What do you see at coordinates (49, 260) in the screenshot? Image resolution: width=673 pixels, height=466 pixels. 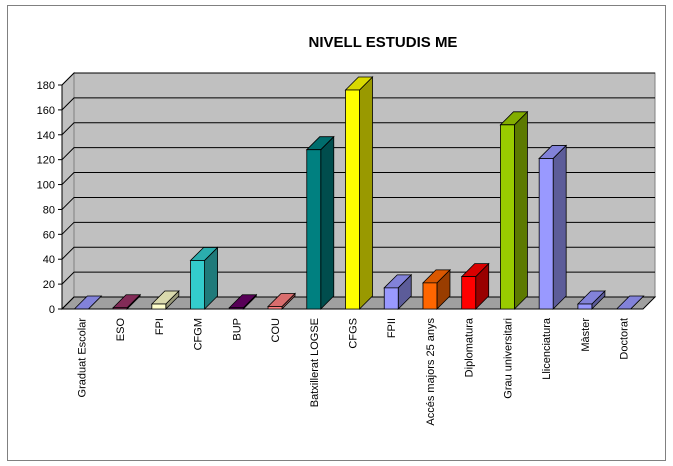 I see `y-tick-label: 40` at bounding box center [49, 260].